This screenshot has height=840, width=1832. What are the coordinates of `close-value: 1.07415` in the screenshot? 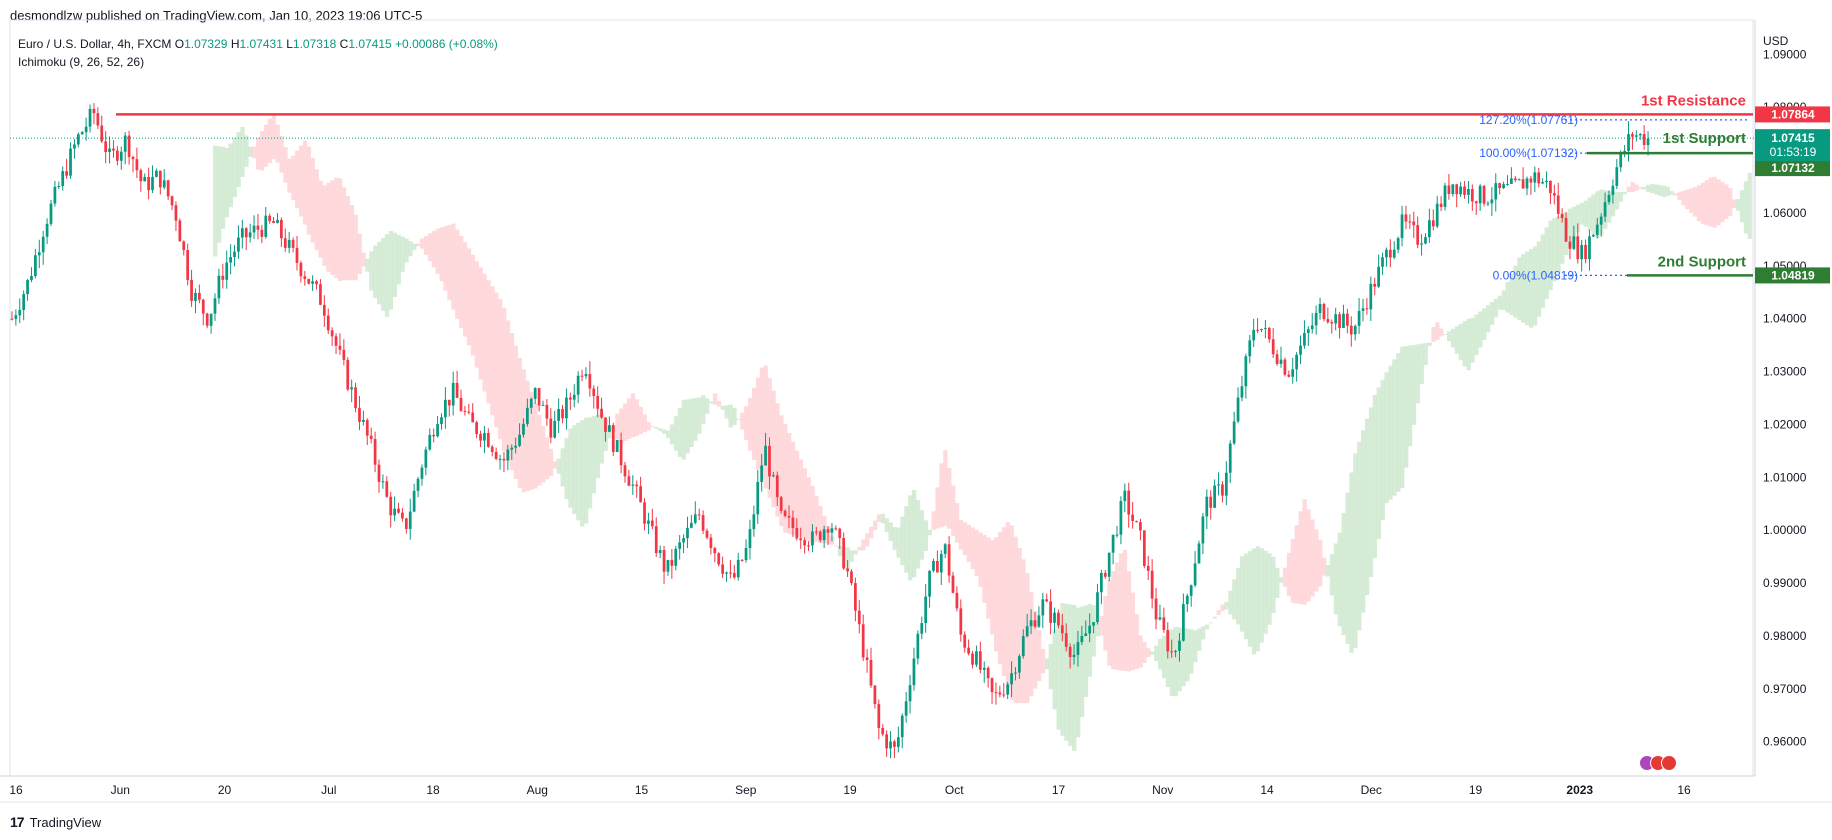 It's located at (370, 44).